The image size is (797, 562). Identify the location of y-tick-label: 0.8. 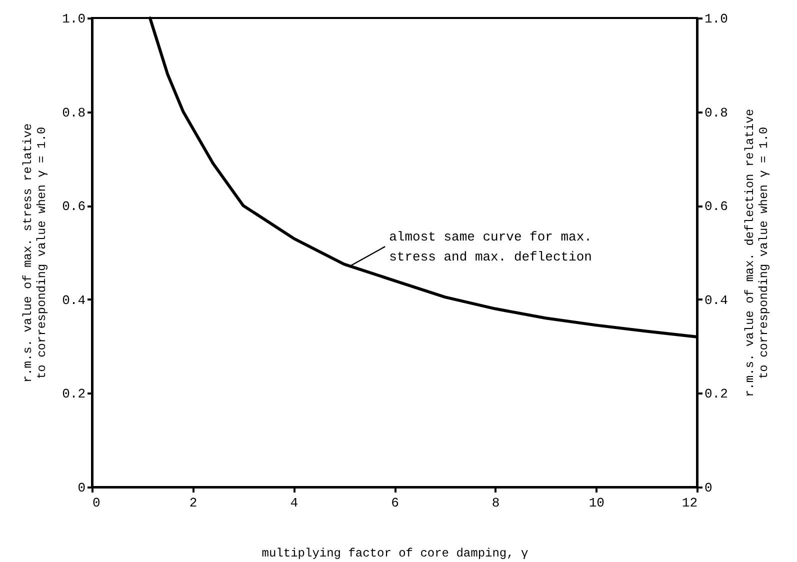
(74, 112).